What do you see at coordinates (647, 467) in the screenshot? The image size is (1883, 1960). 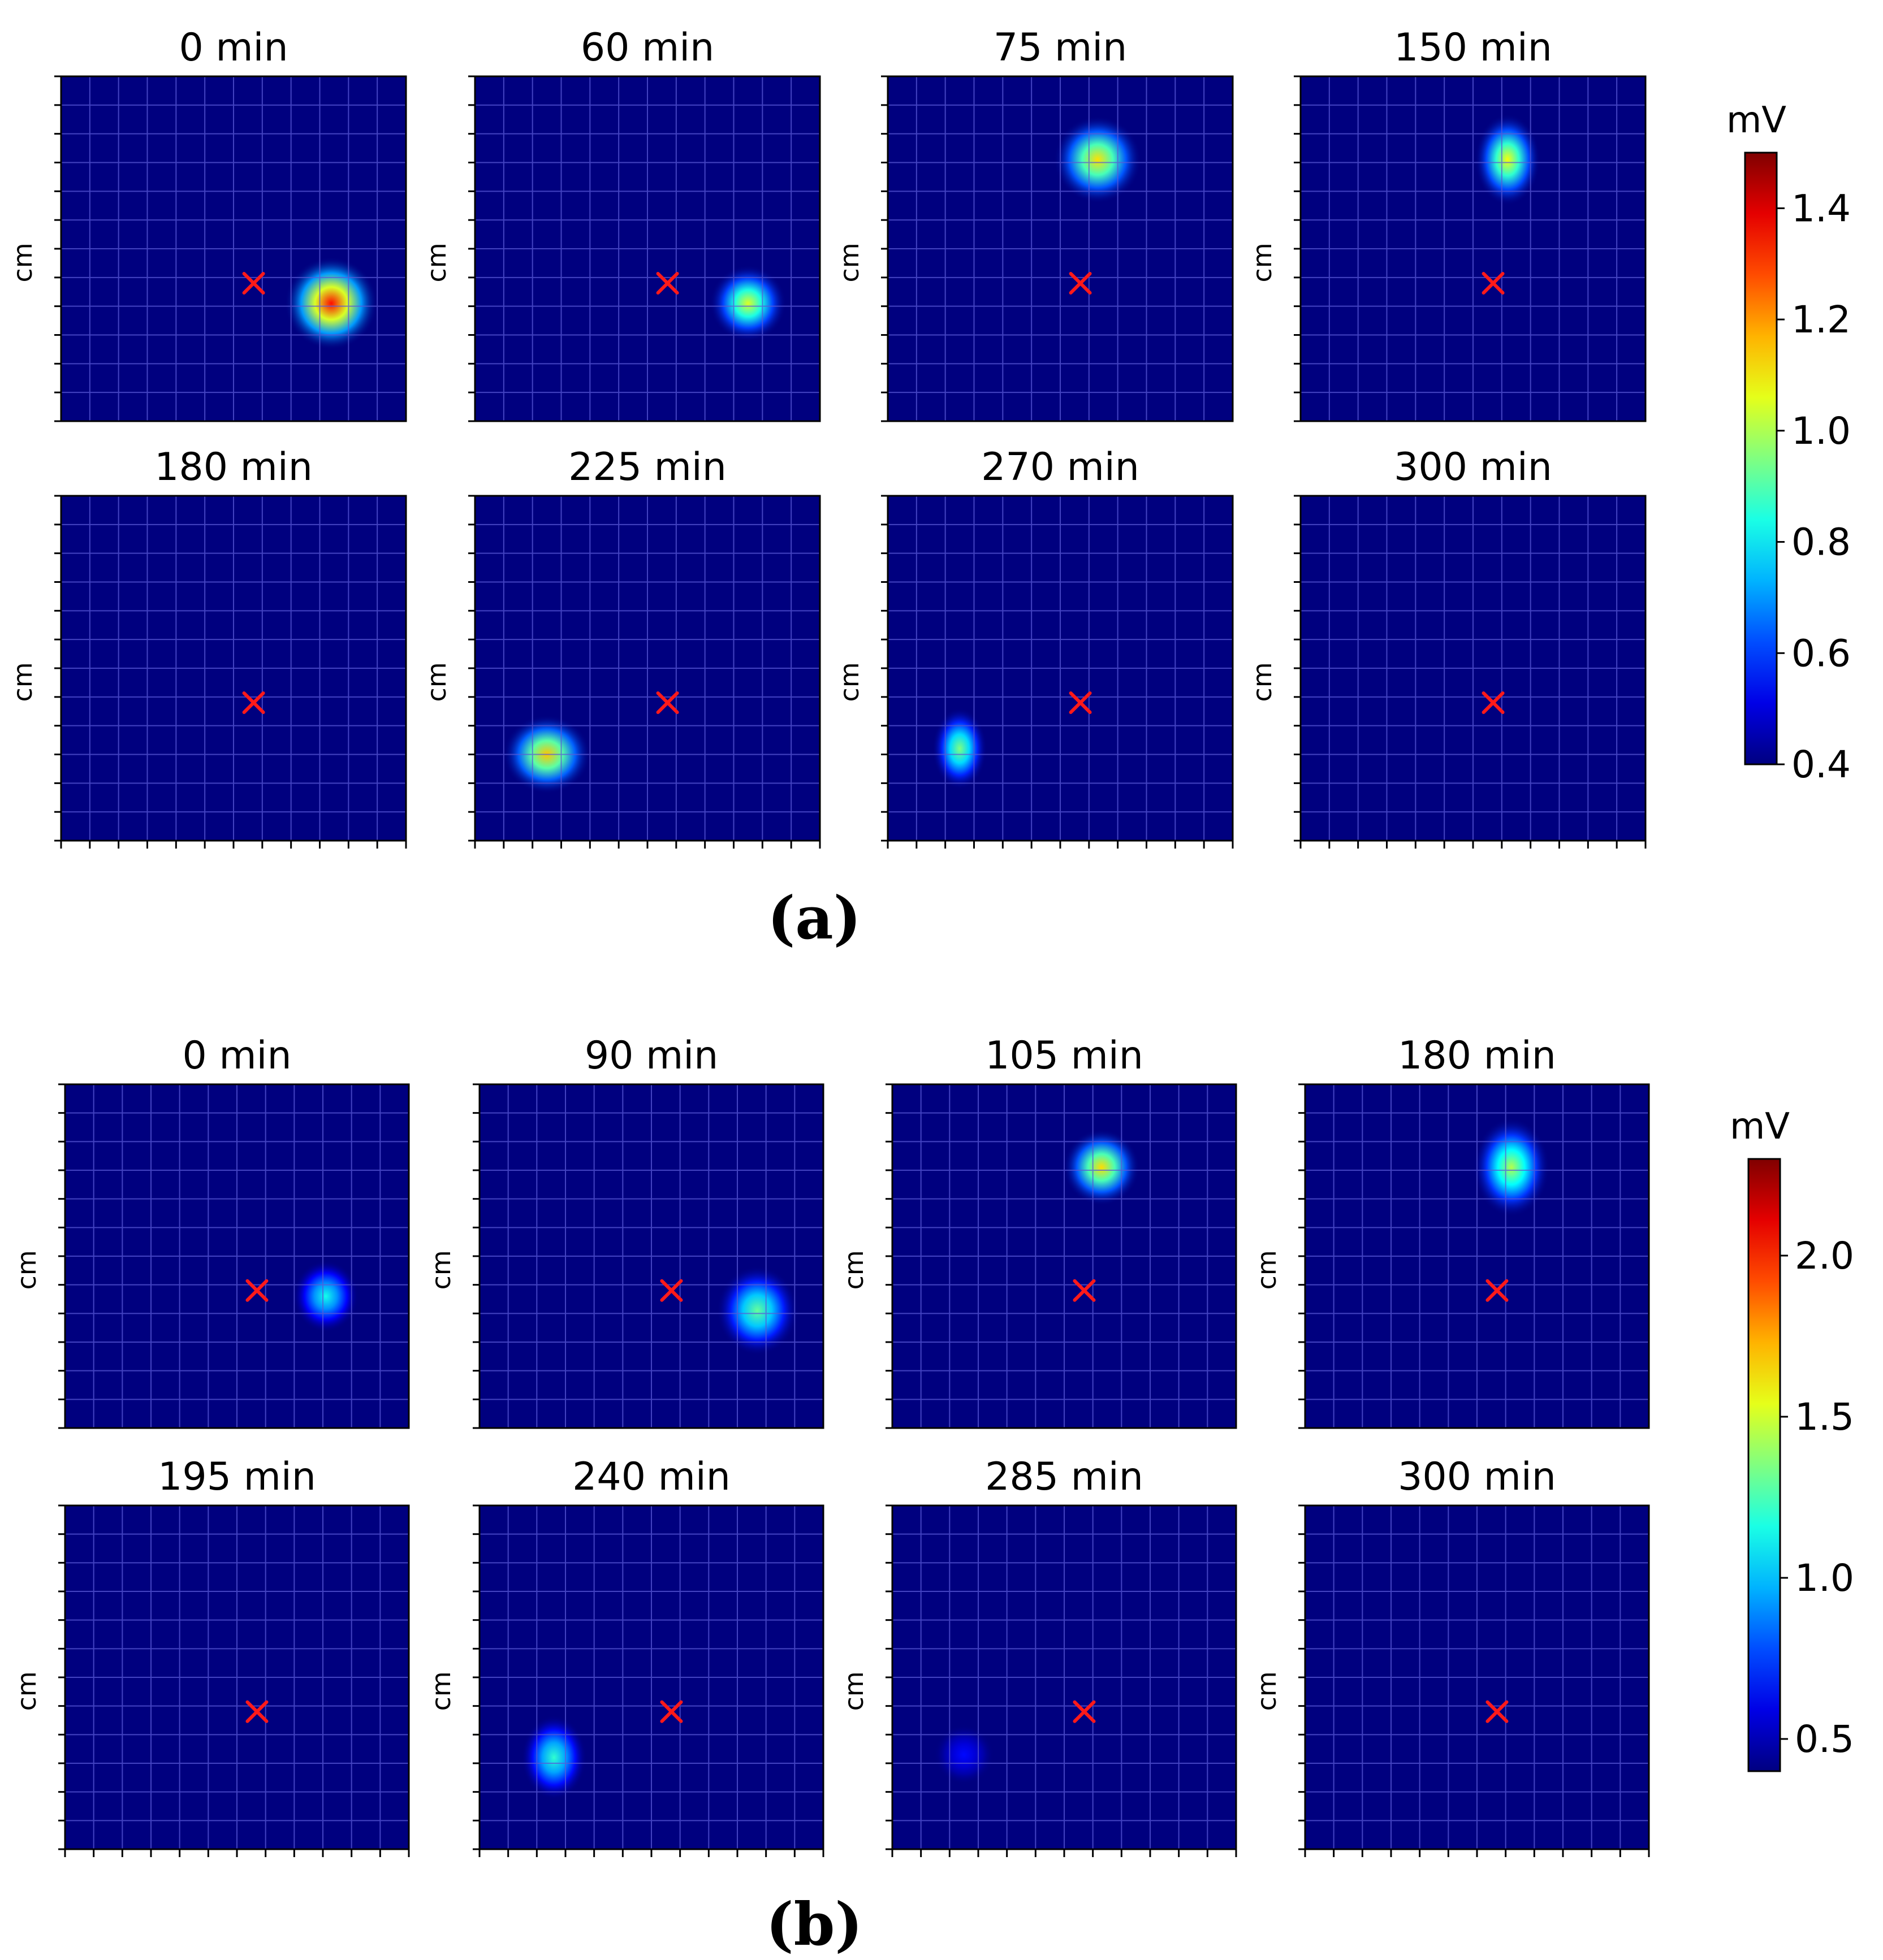 I see `panel-a-5-title: 225 min` at bounding box center [647, 467].